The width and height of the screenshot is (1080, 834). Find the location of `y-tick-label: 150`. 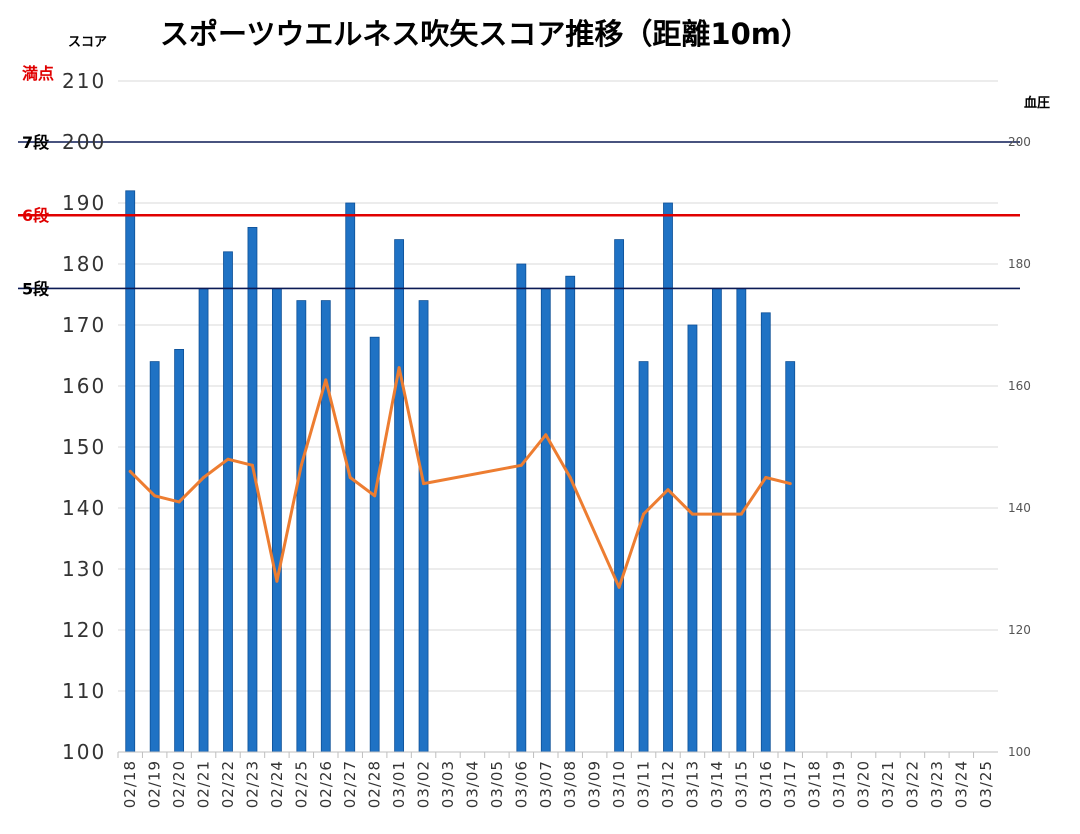

y-tick-label: 150 is located at coordinates (84, 447).